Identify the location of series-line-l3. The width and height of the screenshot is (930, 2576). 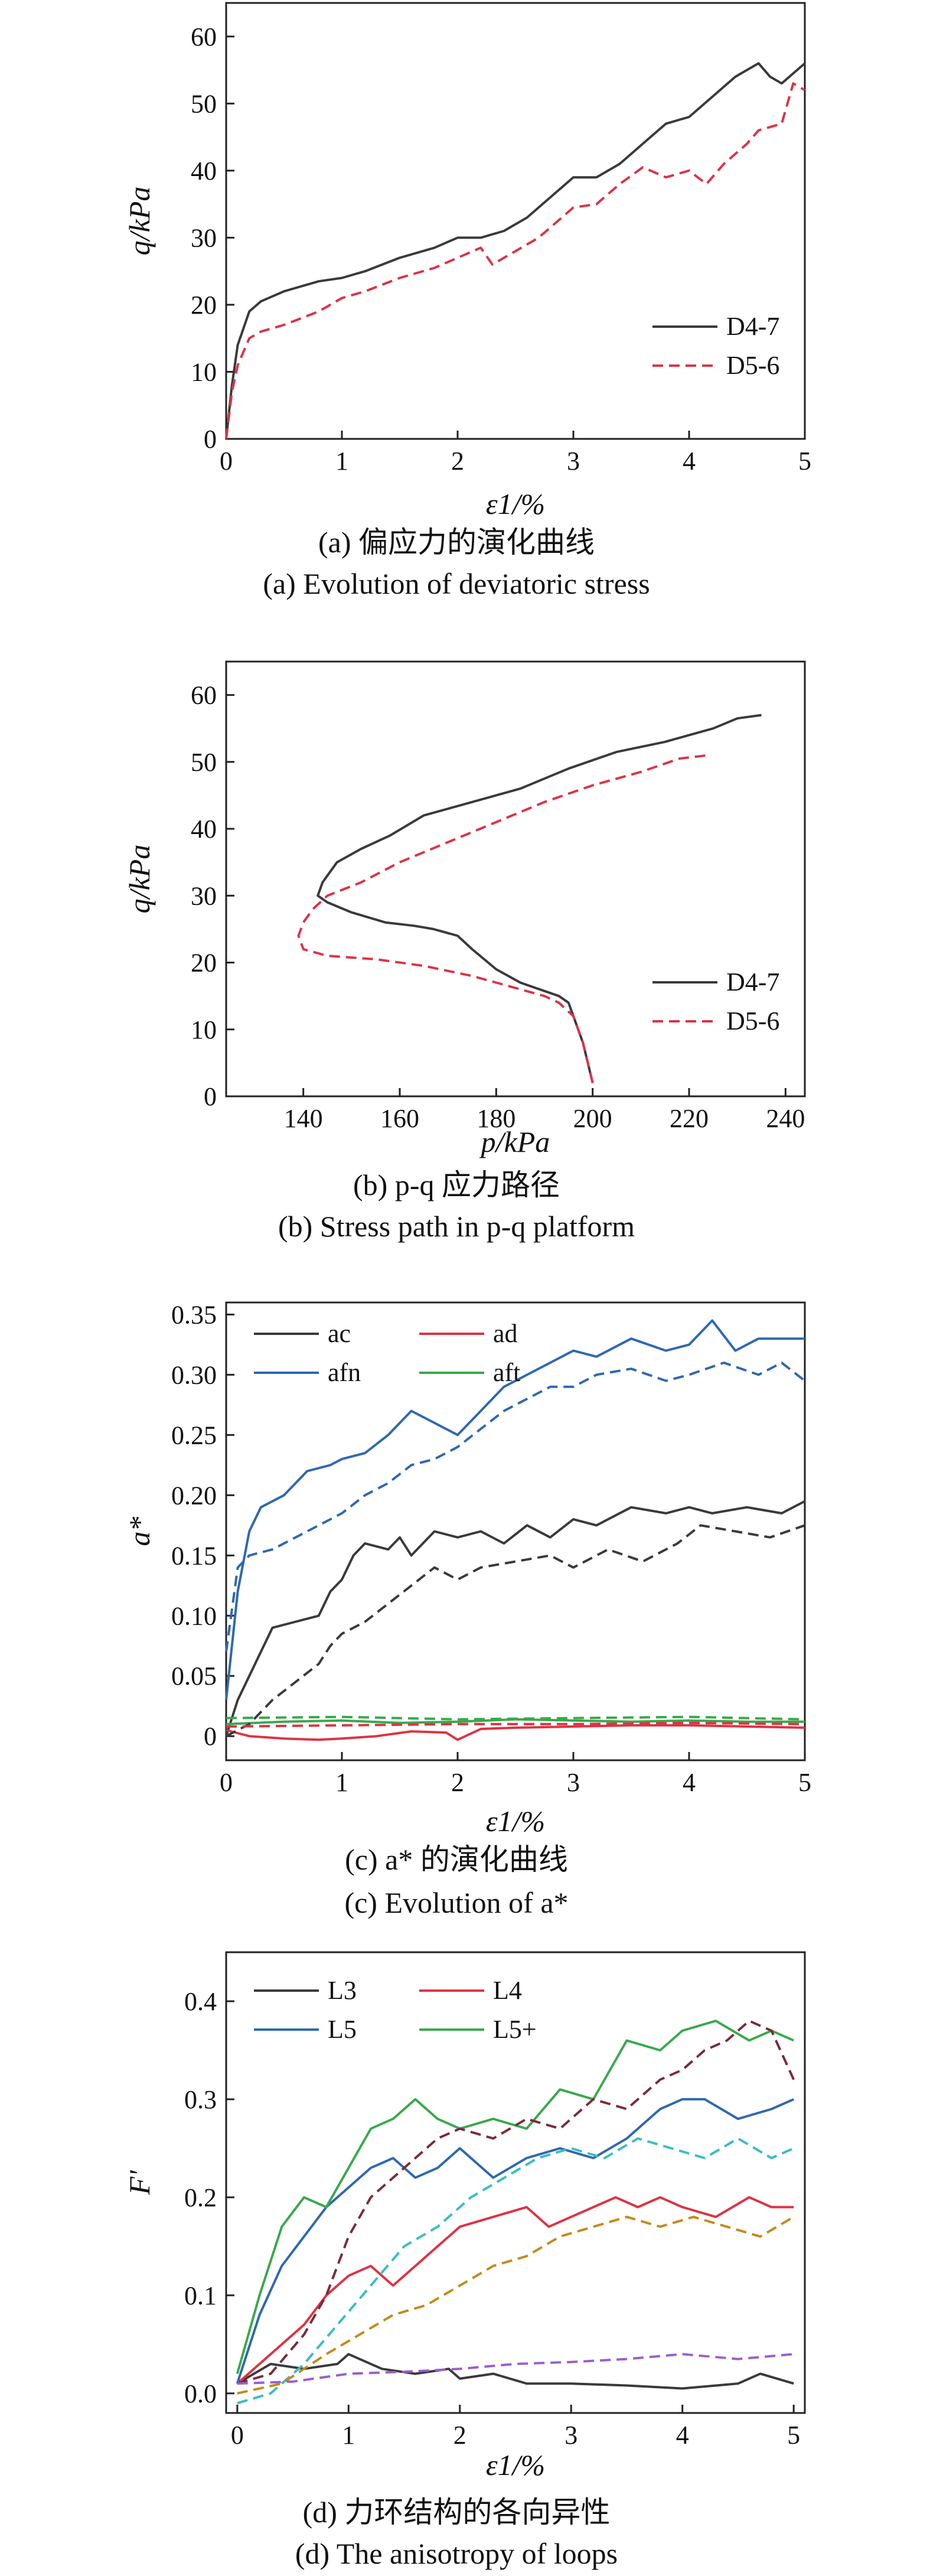
(515, 2371).